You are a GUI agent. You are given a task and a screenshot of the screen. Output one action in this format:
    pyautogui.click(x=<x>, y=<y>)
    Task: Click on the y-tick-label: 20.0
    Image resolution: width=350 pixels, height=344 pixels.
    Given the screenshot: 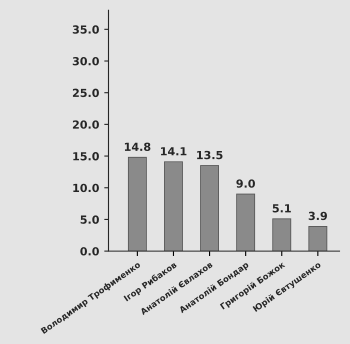 What is the action you would take?
    pyautogui.click(x=85, y=124)
    